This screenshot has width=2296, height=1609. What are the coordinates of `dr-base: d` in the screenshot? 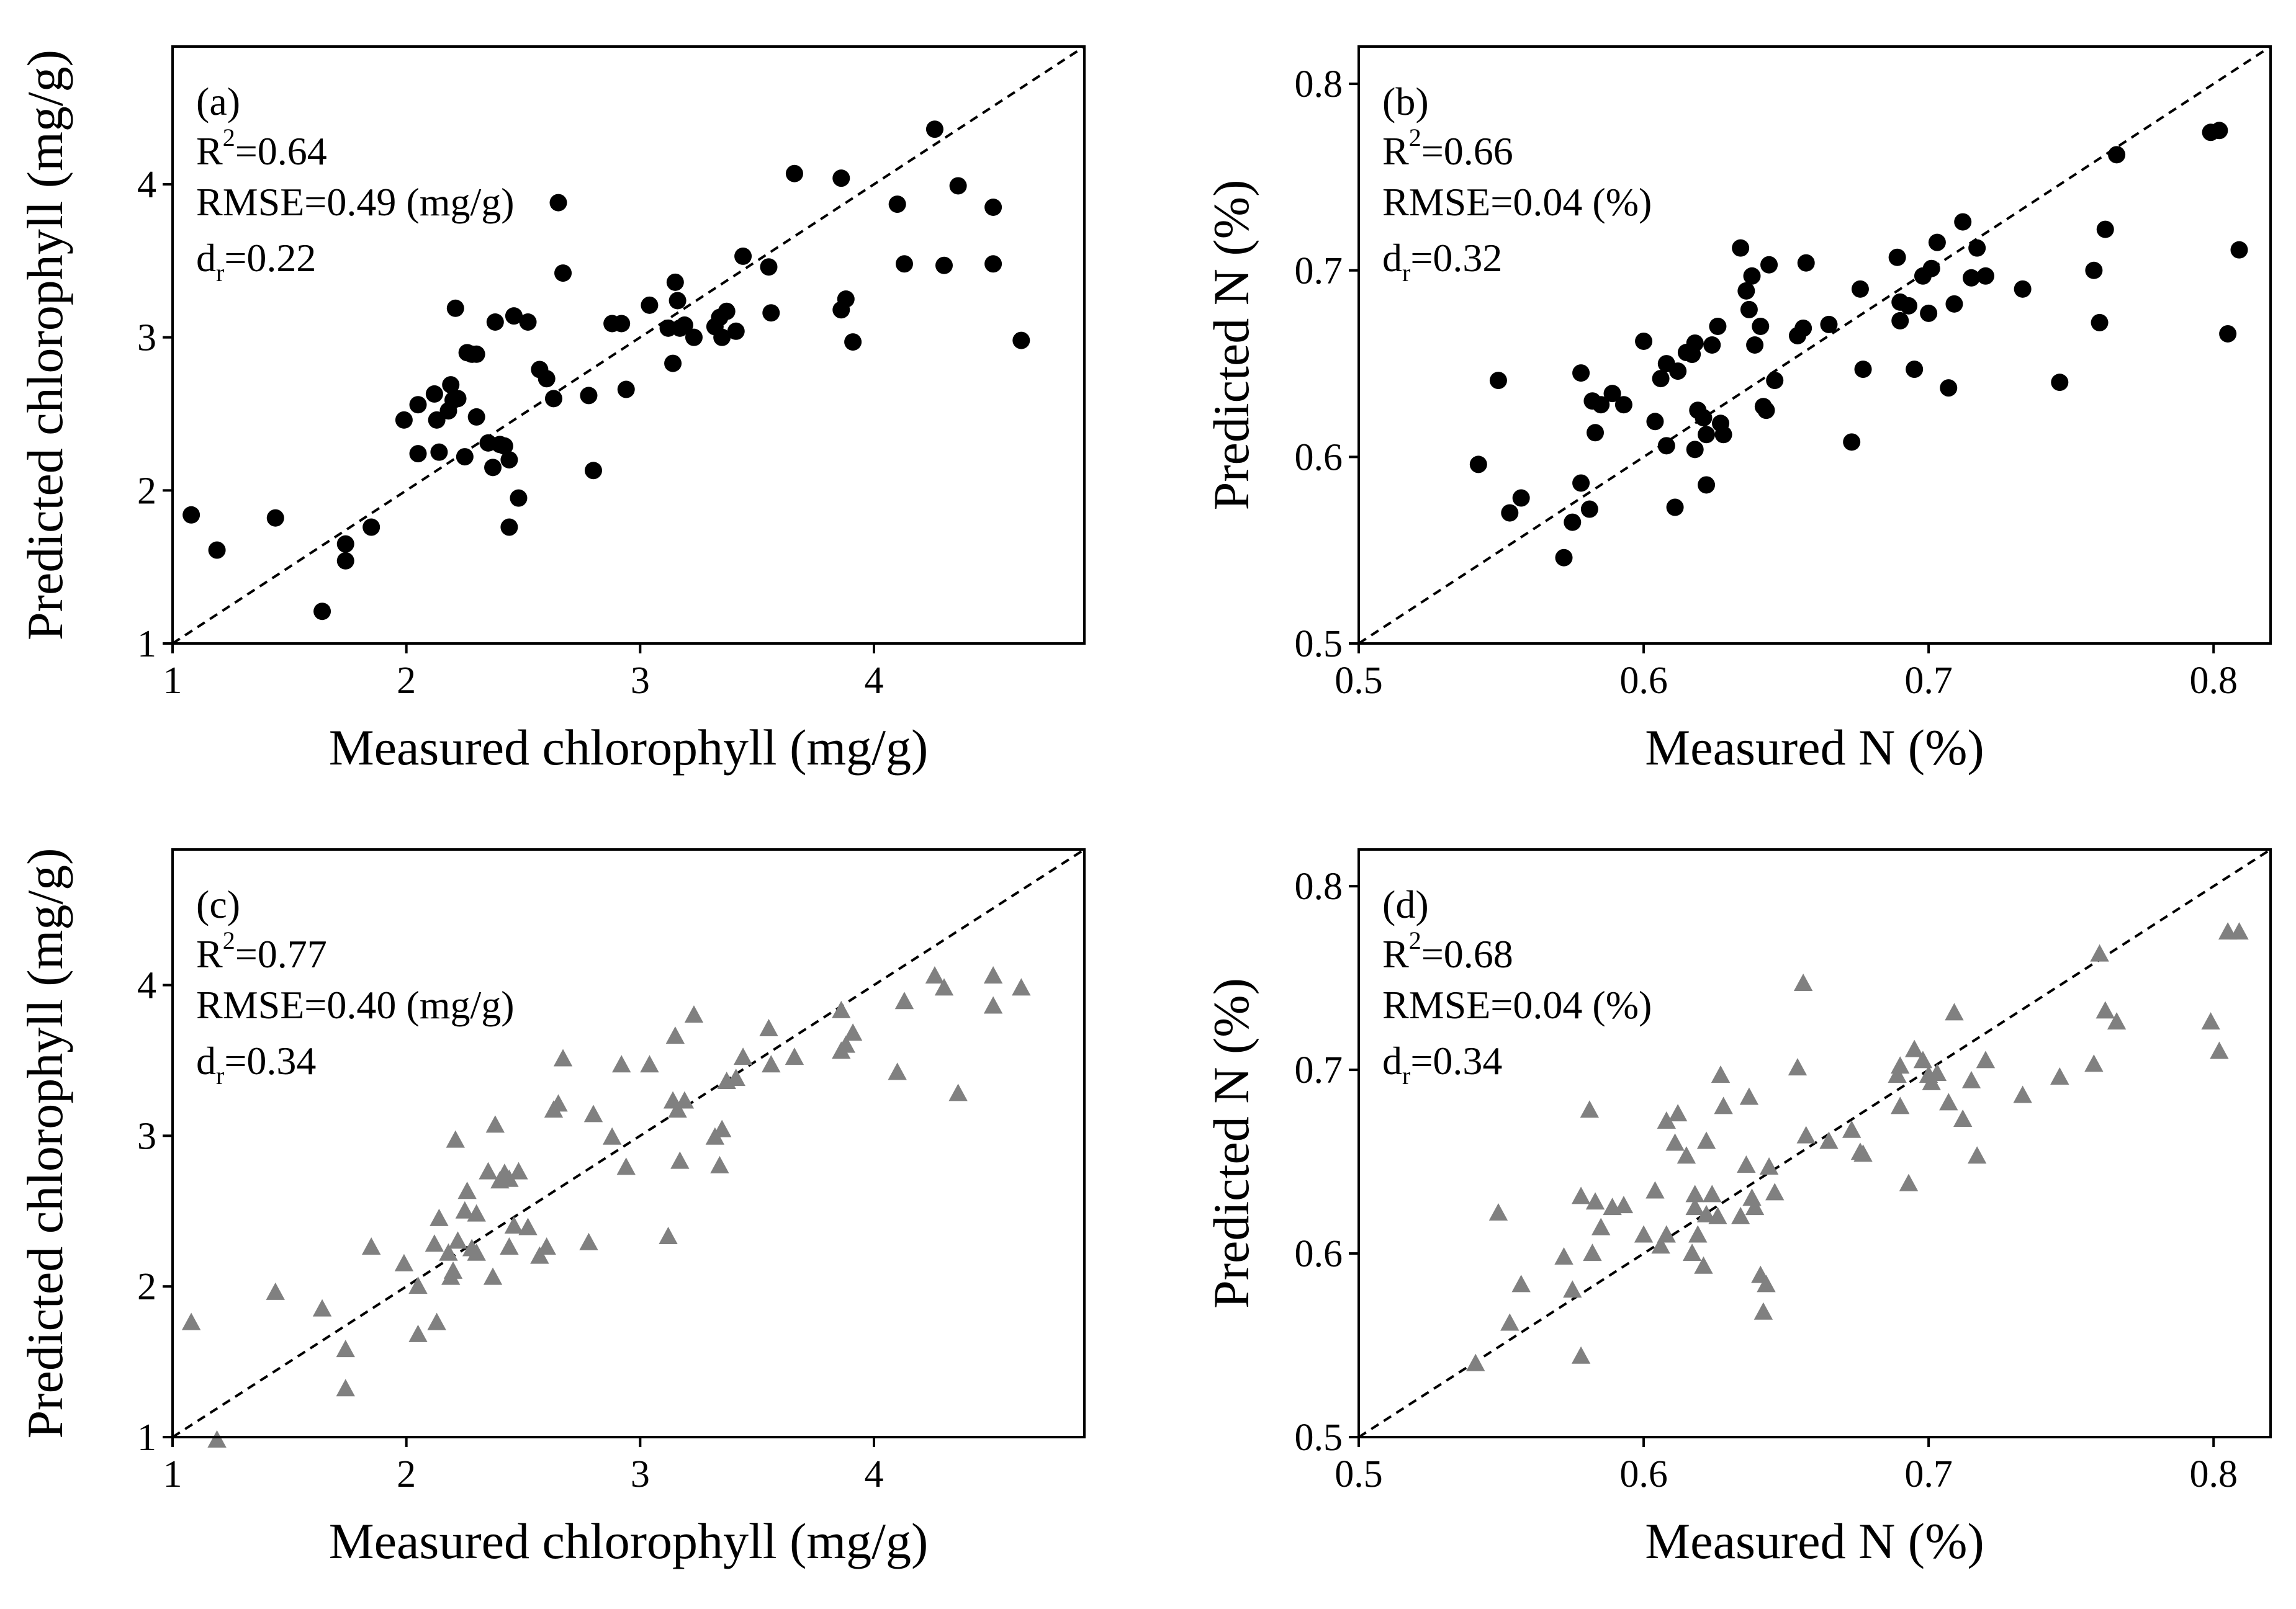 It's located at (206, 1061).